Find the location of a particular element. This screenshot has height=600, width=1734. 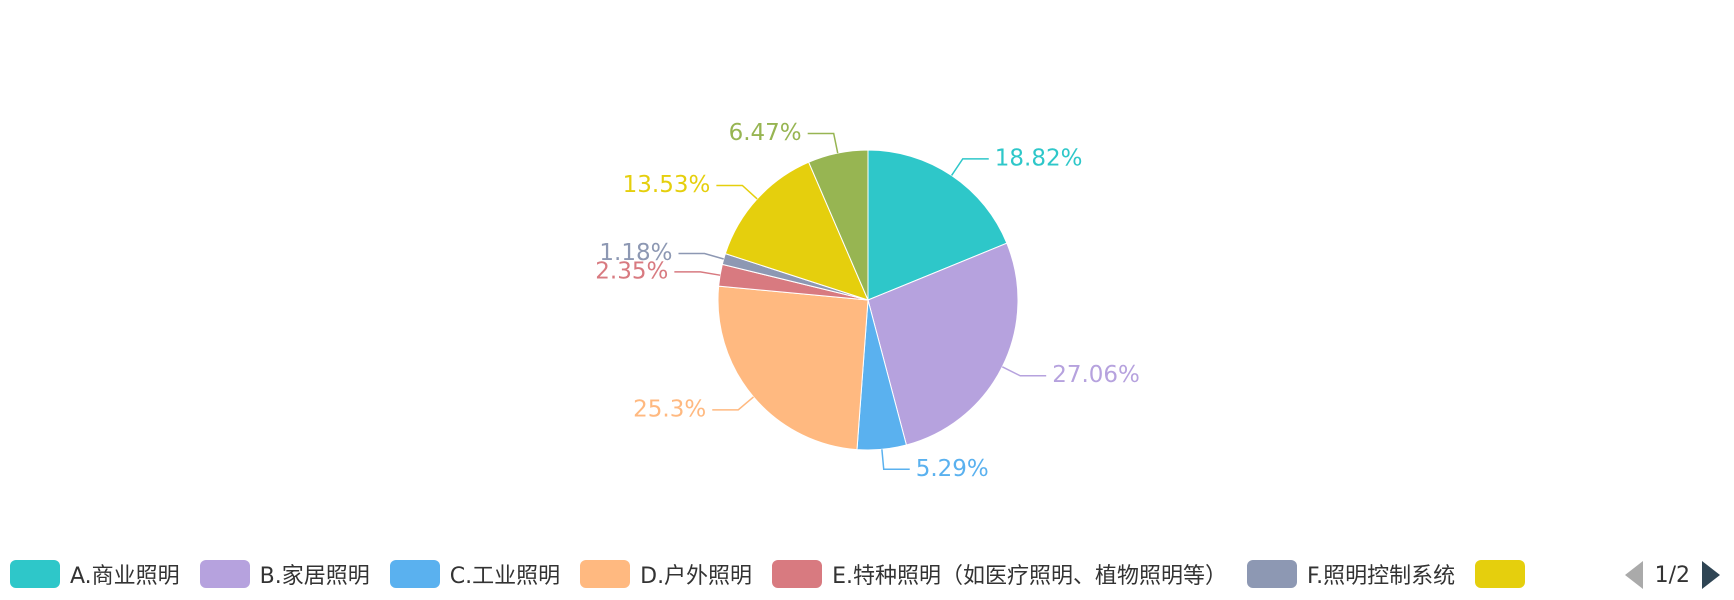

legend-swatch-c is located at coordinates (414, 574).